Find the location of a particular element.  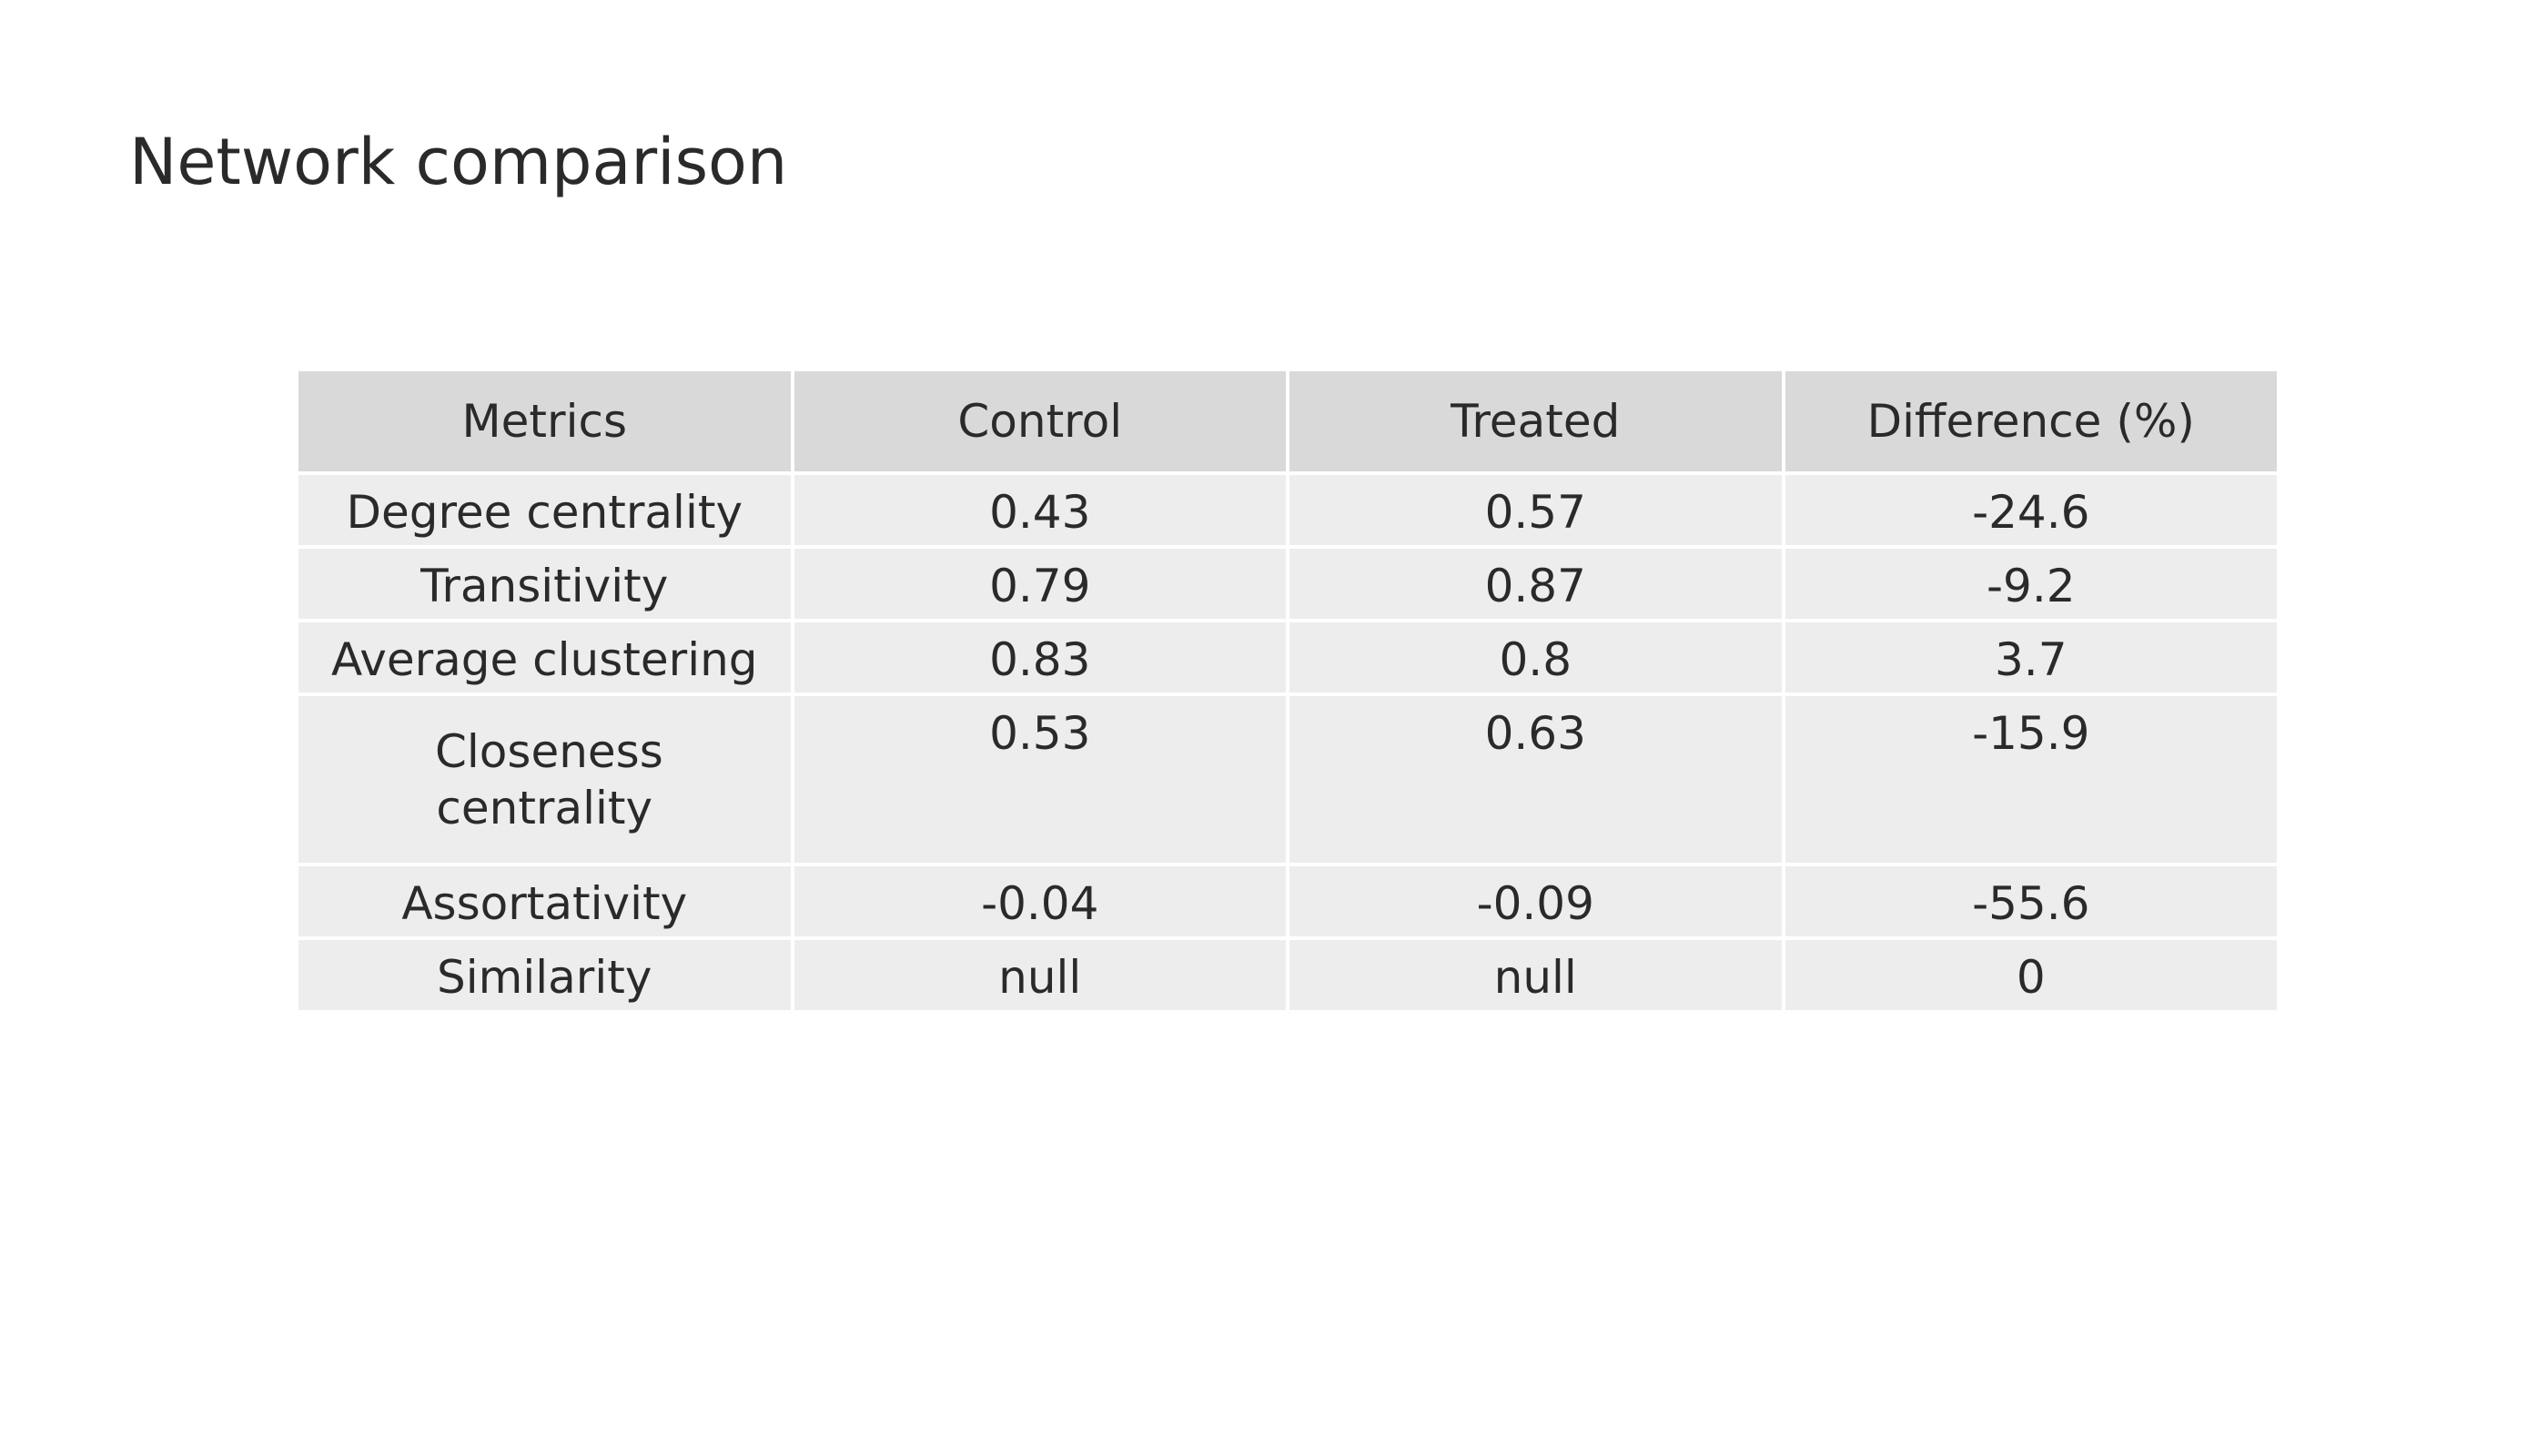

control-value-cell: 0.79 is located at coordinates (1039, 583).